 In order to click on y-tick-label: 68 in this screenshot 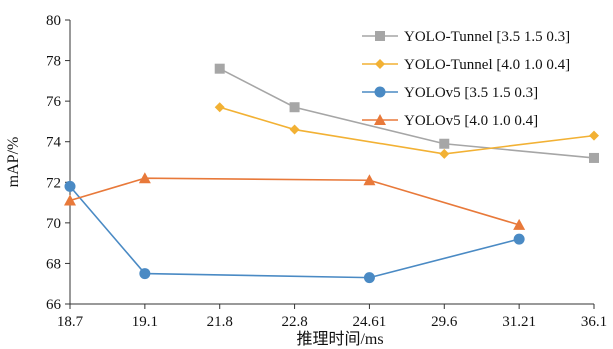, I will do `click(53, 264)`.